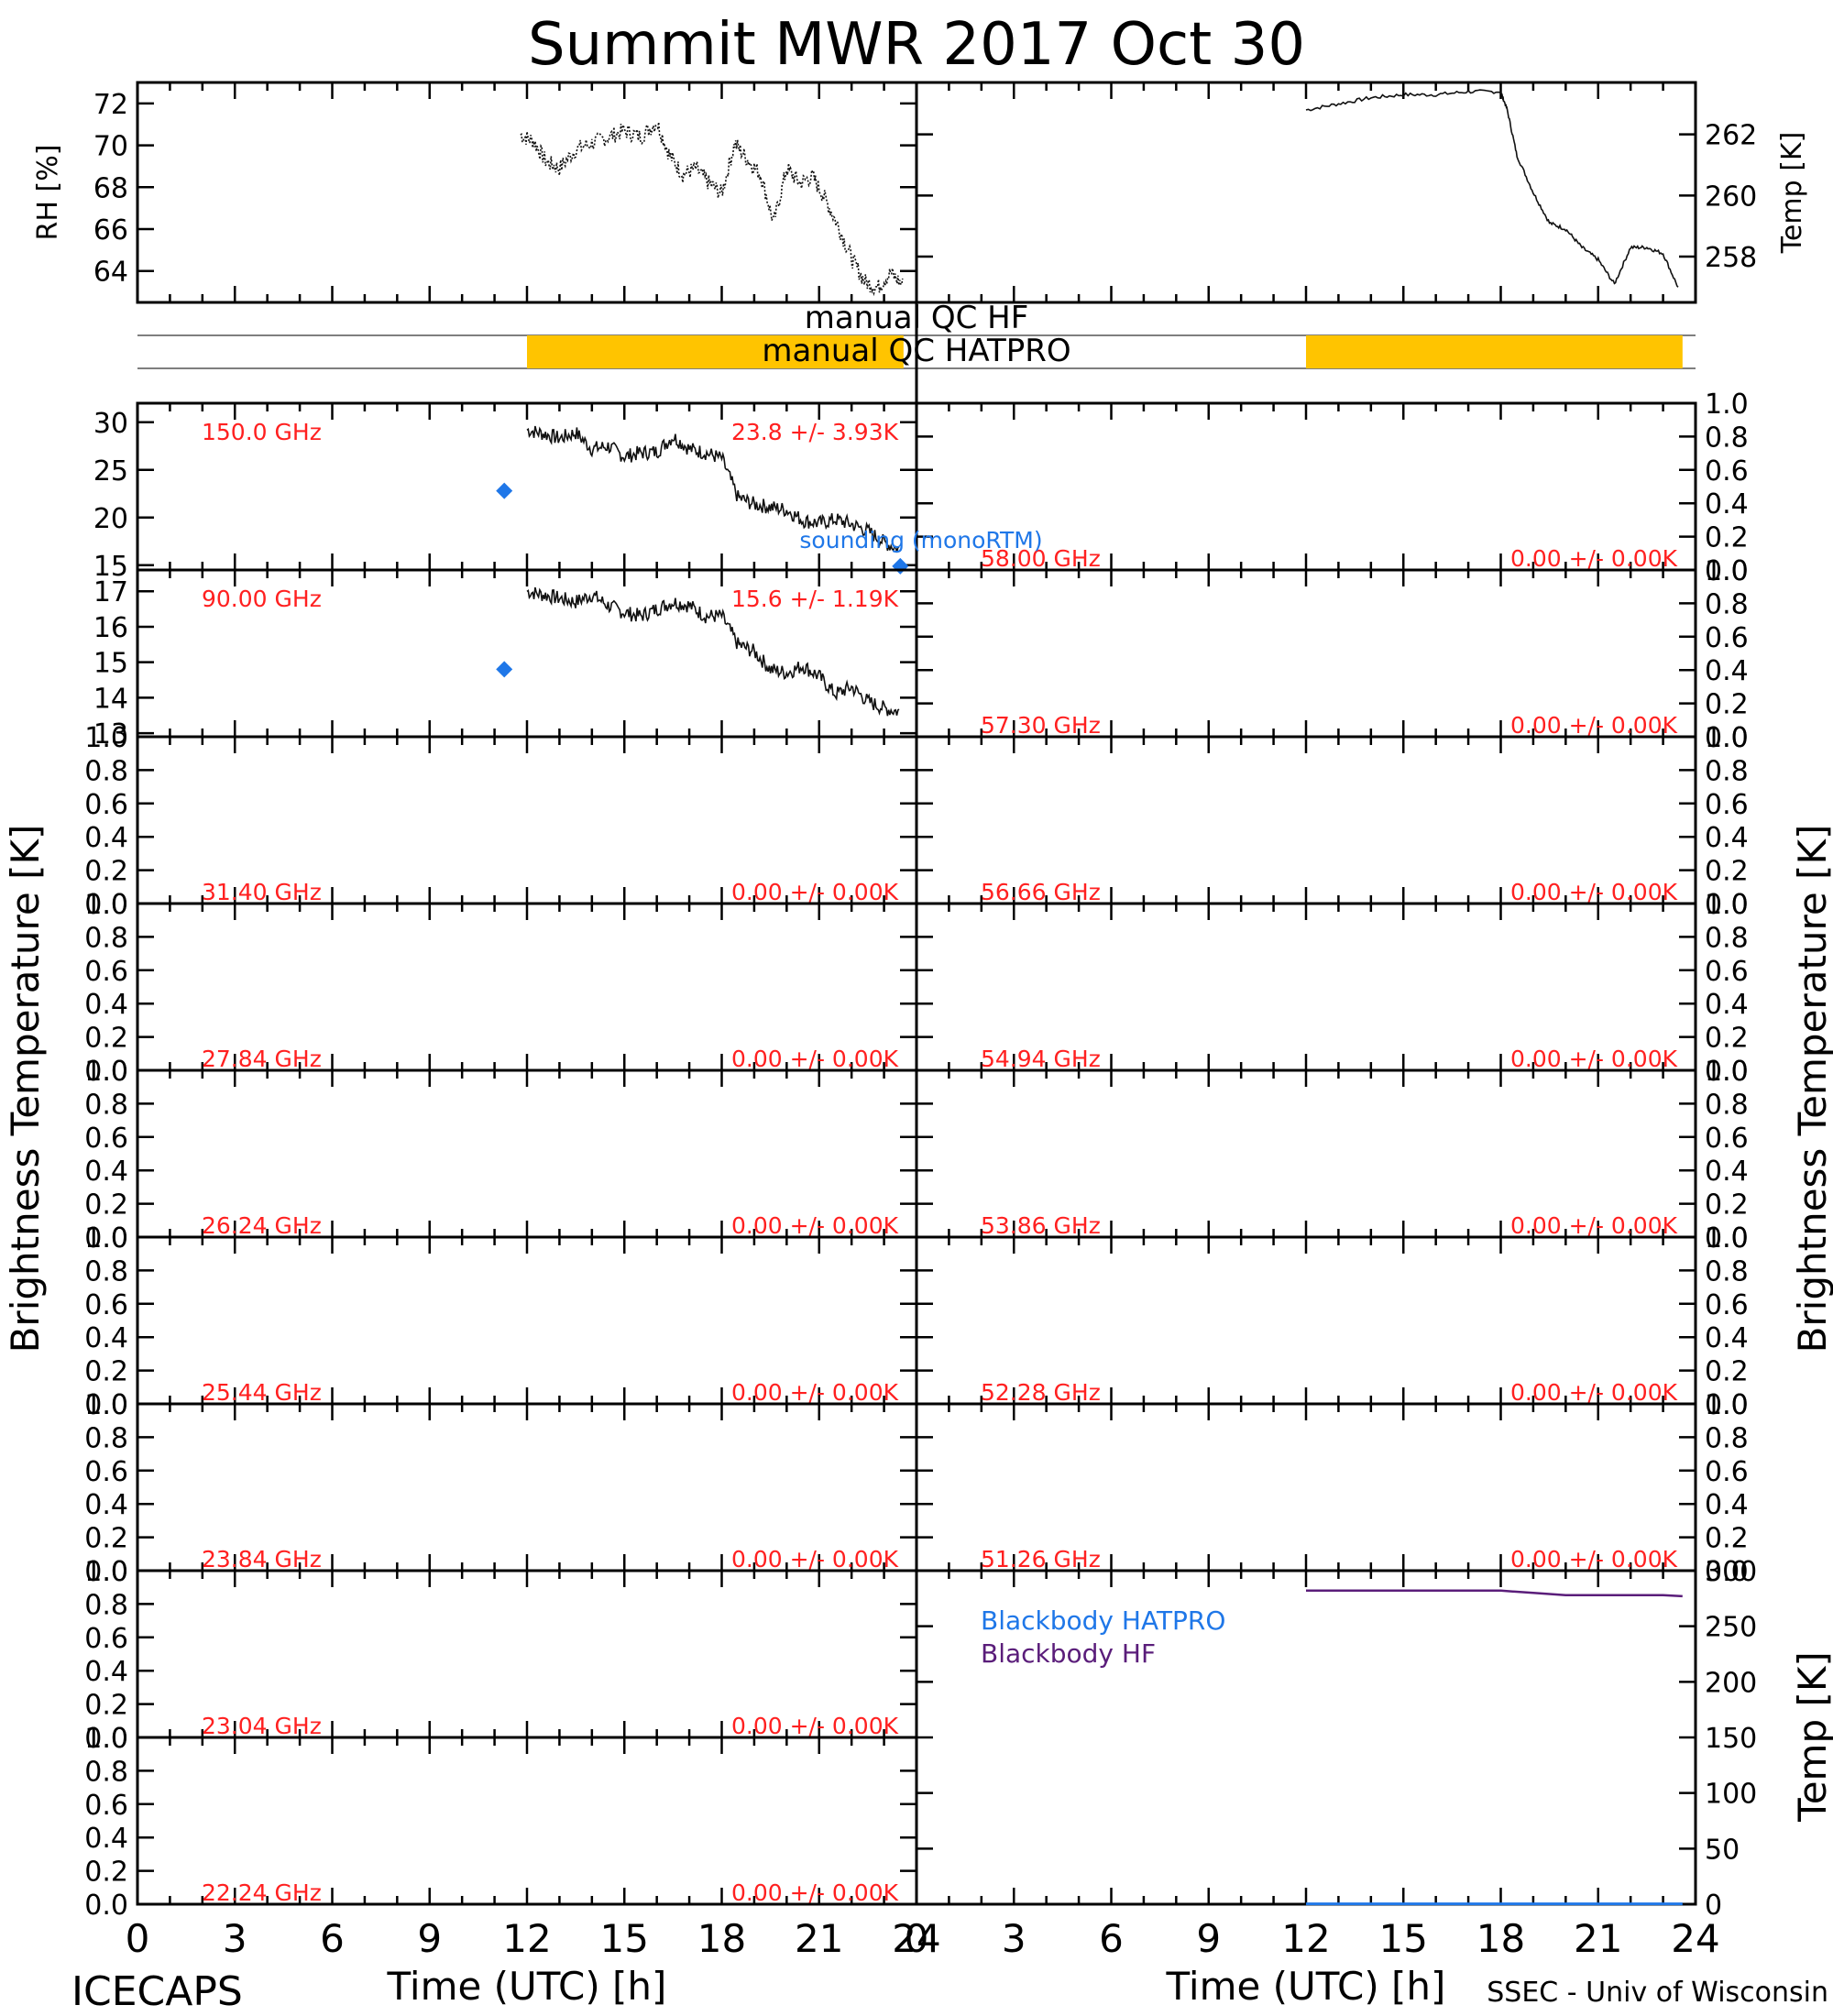 The width and height of the screenshot is (1833, 2016). Describe the element at coordinates (157, 1991) in the screenshot. I see `footer-left: ICECAPS` at that location.